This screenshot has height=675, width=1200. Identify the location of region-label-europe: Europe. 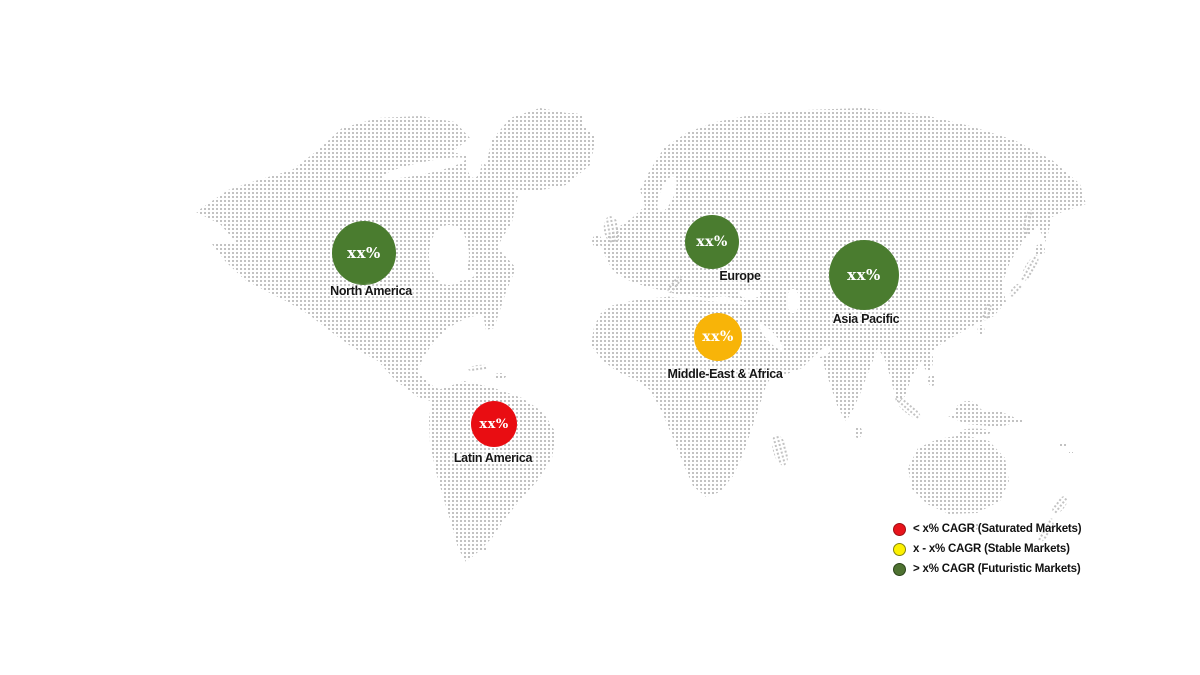
(740, 276).